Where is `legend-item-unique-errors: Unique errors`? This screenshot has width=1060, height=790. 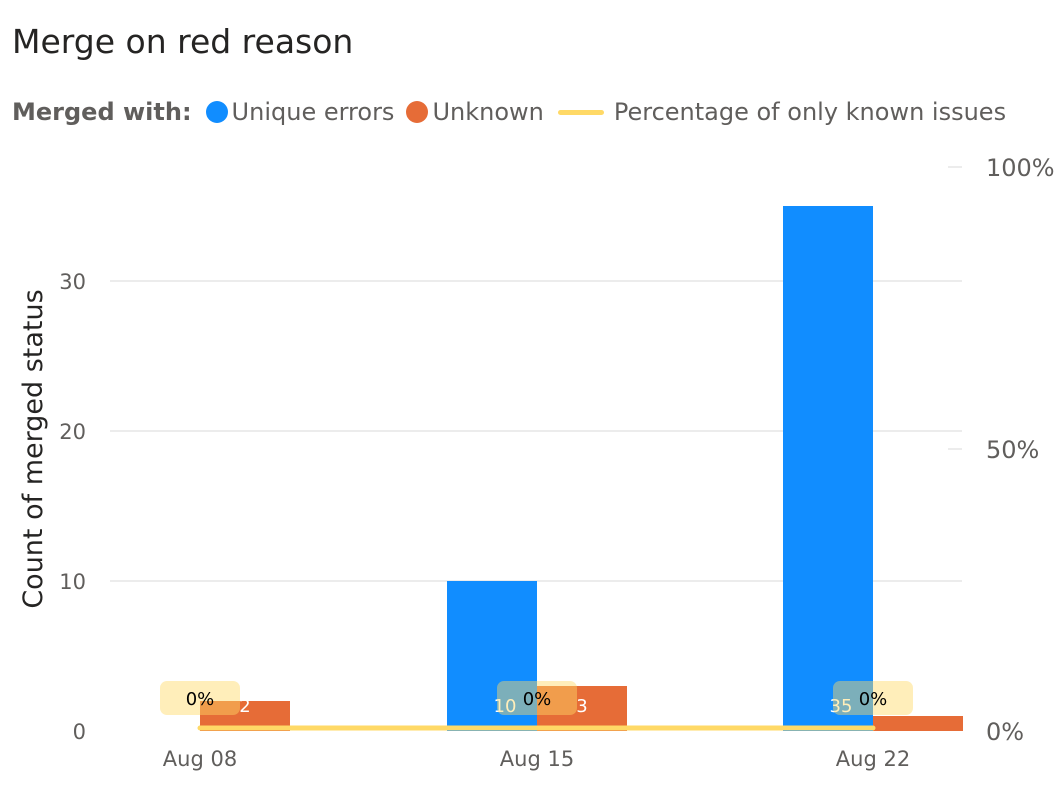
legend-item-unique-errors: Unique errors is located at coordinates (300, 112).